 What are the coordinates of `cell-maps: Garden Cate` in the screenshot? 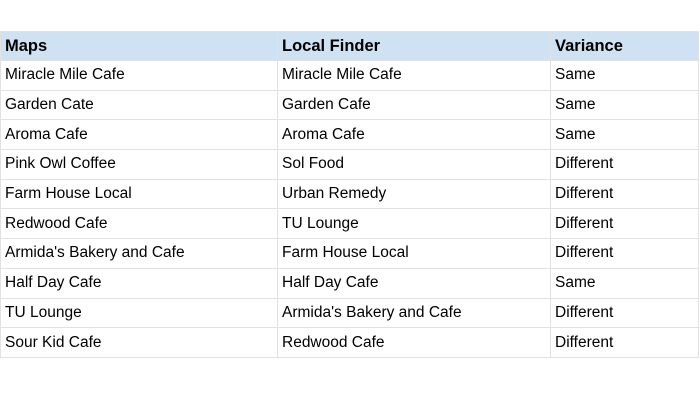 It's located at (139, 105).